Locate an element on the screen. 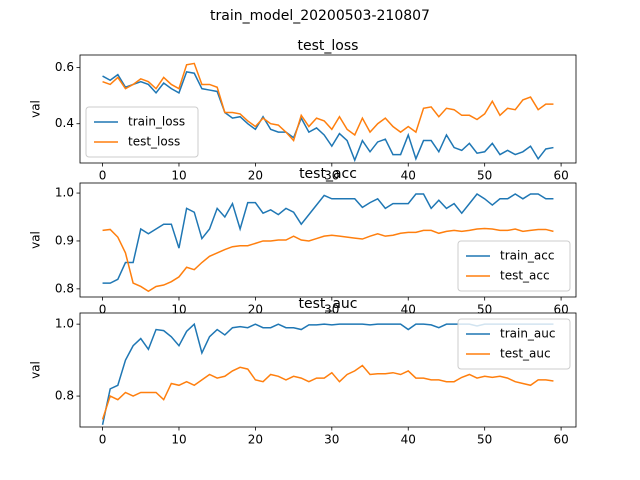 The width and height of the screenshot is (640, 480). axes-title: test_loss is located at coordinates (328, 46).